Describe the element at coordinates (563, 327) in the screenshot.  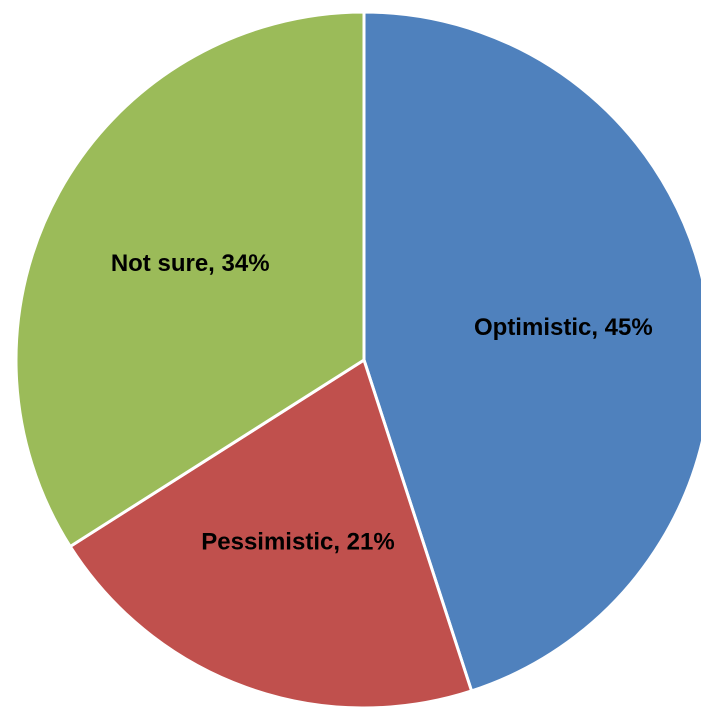
I see `data-label-optimistic: Optimistic, 45%` at that location.